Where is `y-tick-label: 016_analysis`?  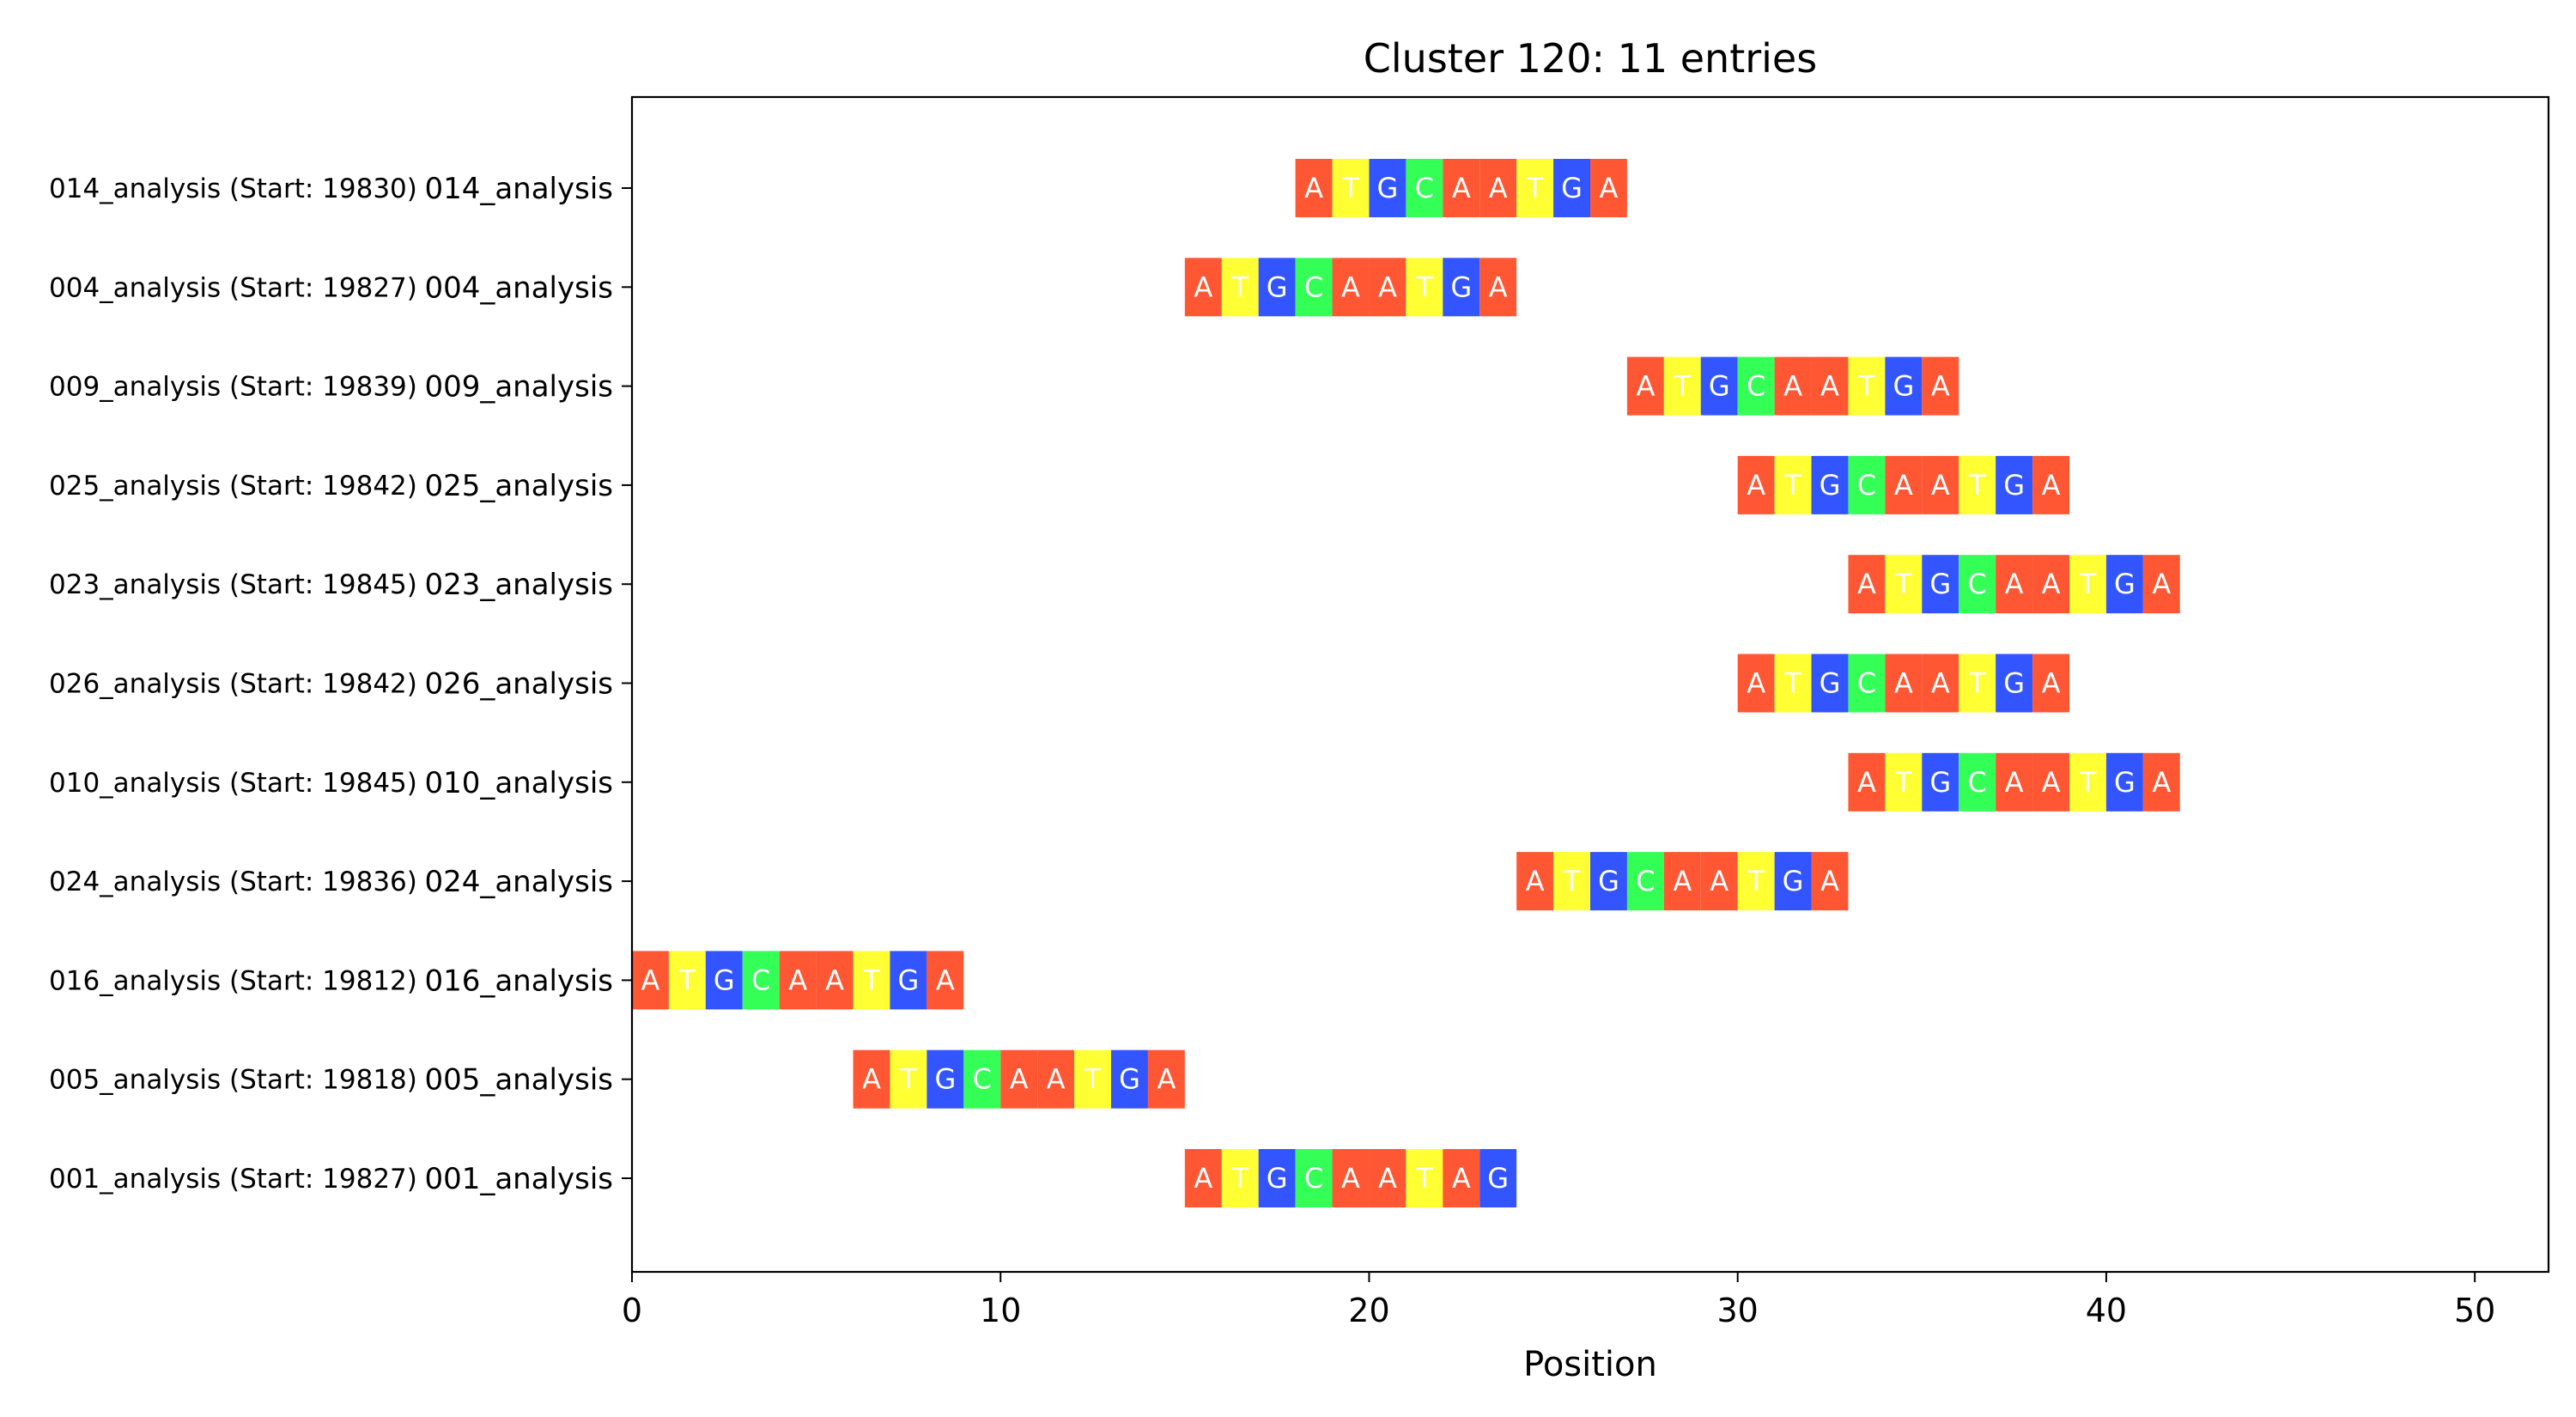 y-tick-label: 016_analysis is located at coordinates (519, 981).